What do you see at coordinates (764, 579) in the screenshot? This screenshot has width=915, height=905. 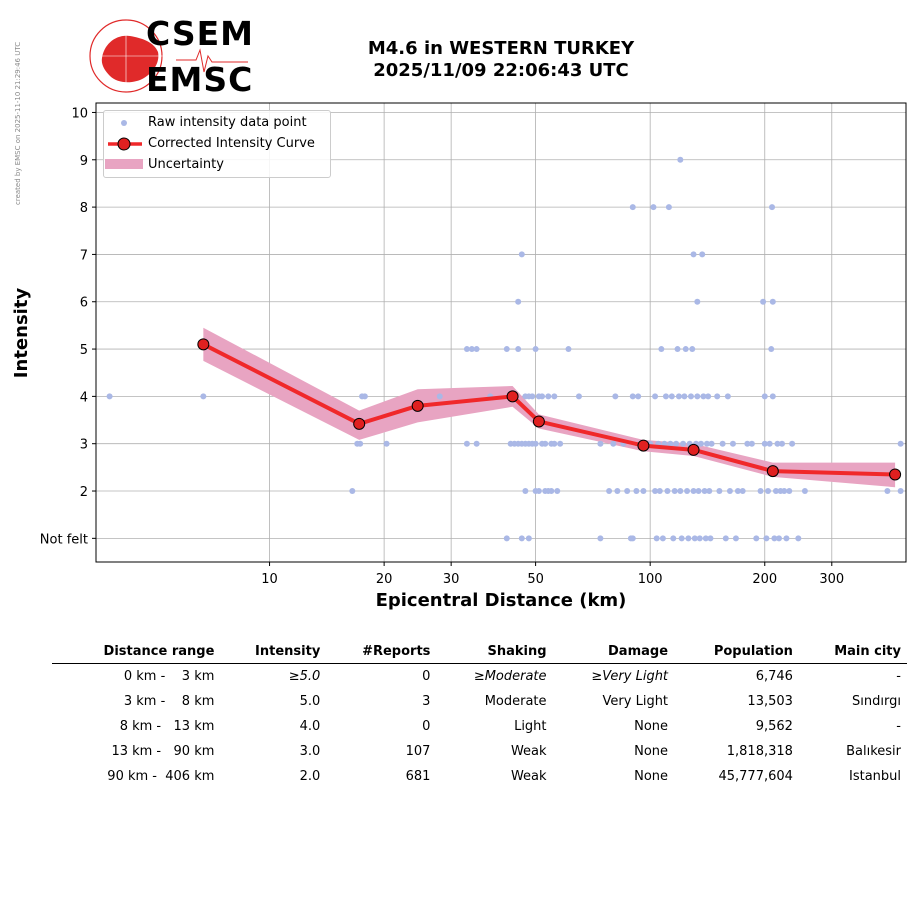 I see `x-tick-label: 200` at bounding box center [764, 579].